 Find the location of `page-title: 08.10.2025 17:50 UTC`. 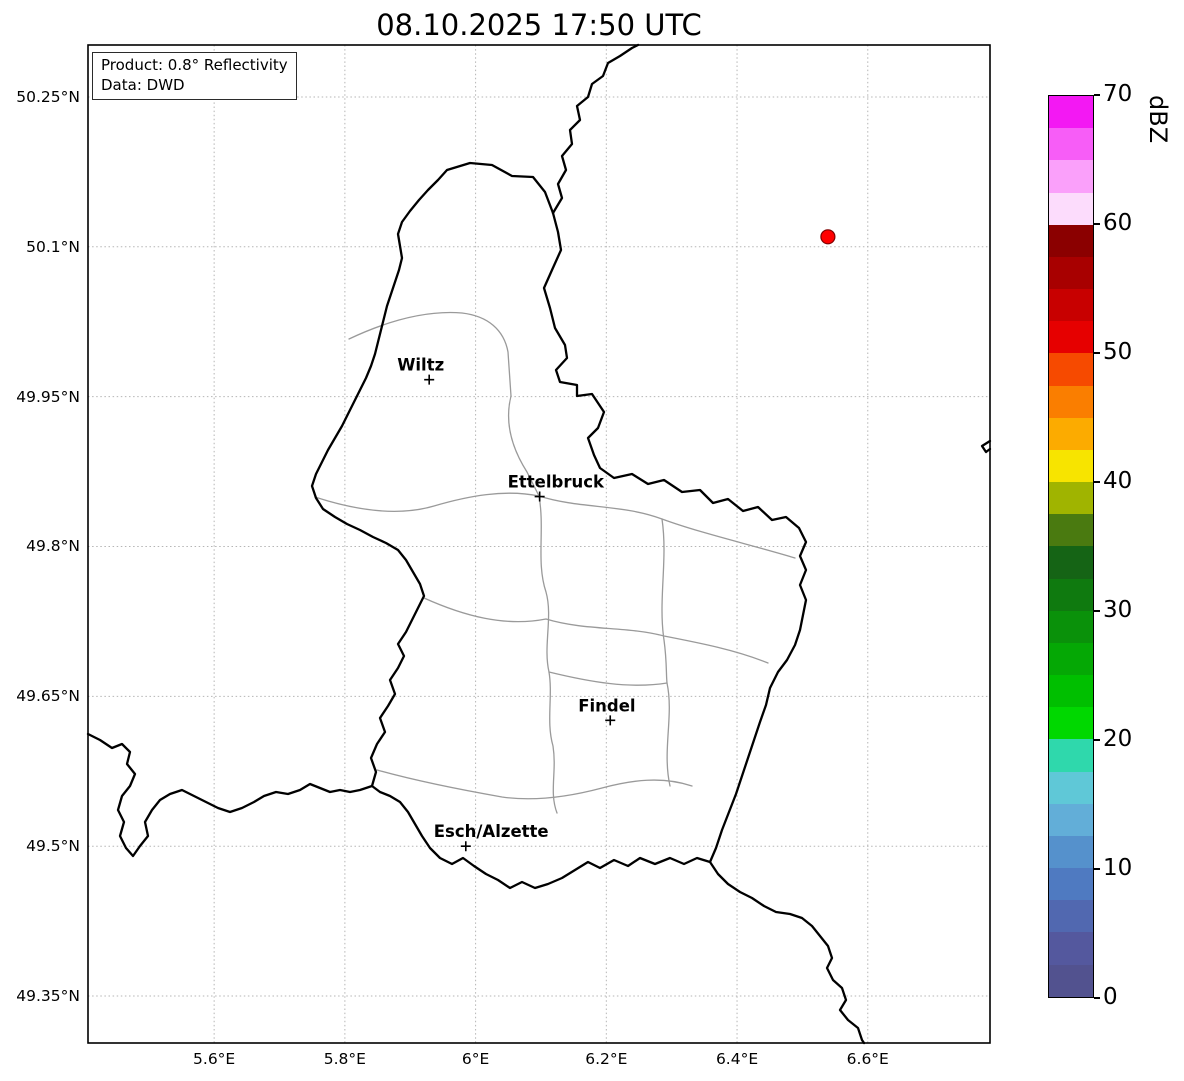

page-title: 08.10.2025 17:50 UTC is located at coordinates (539, 25).